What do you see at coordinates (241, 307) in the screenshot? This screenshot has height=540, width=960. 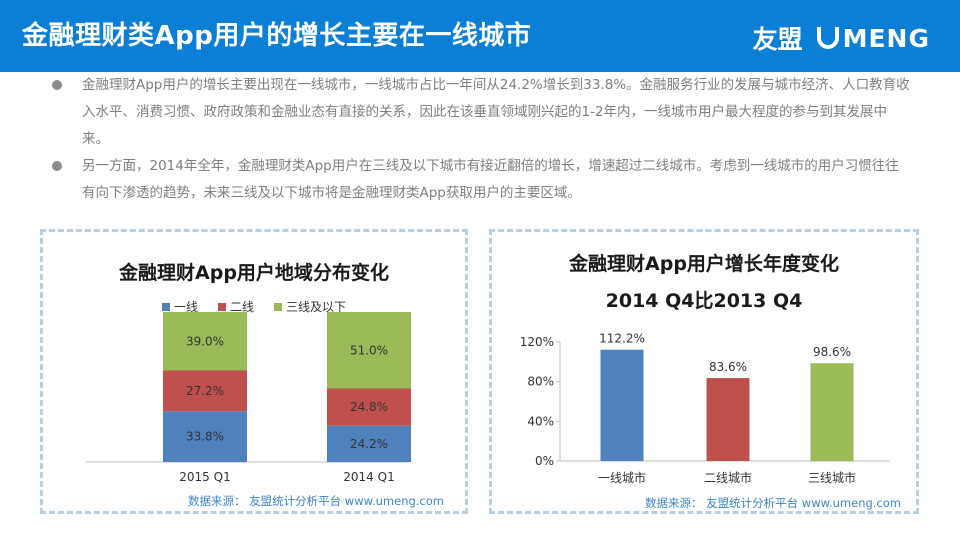 I see `legend-label: 二线` at bounding box center [241, 307].